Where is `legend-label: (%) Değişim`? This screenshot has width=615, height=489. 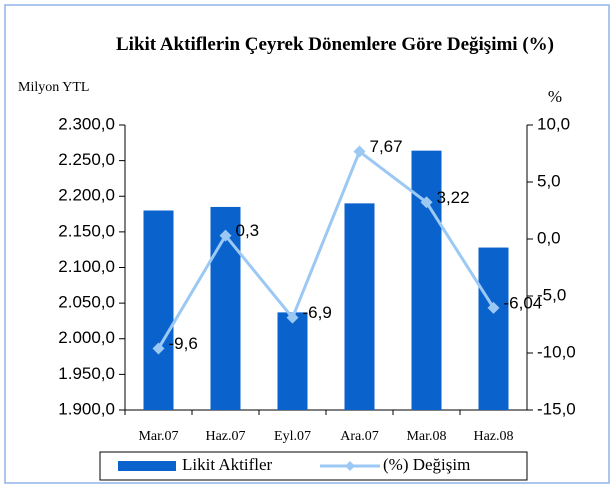 legend-label: (%) Değişim is located at coordinates (426, 464).